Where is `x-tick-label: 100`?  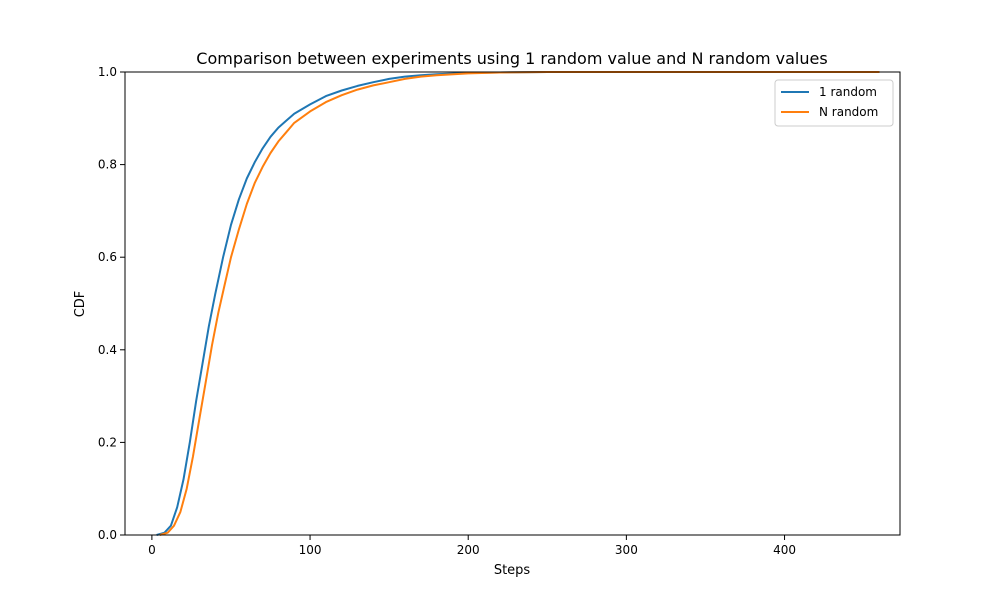 x-tick-label: 100 is located at coordinates (310, 550).